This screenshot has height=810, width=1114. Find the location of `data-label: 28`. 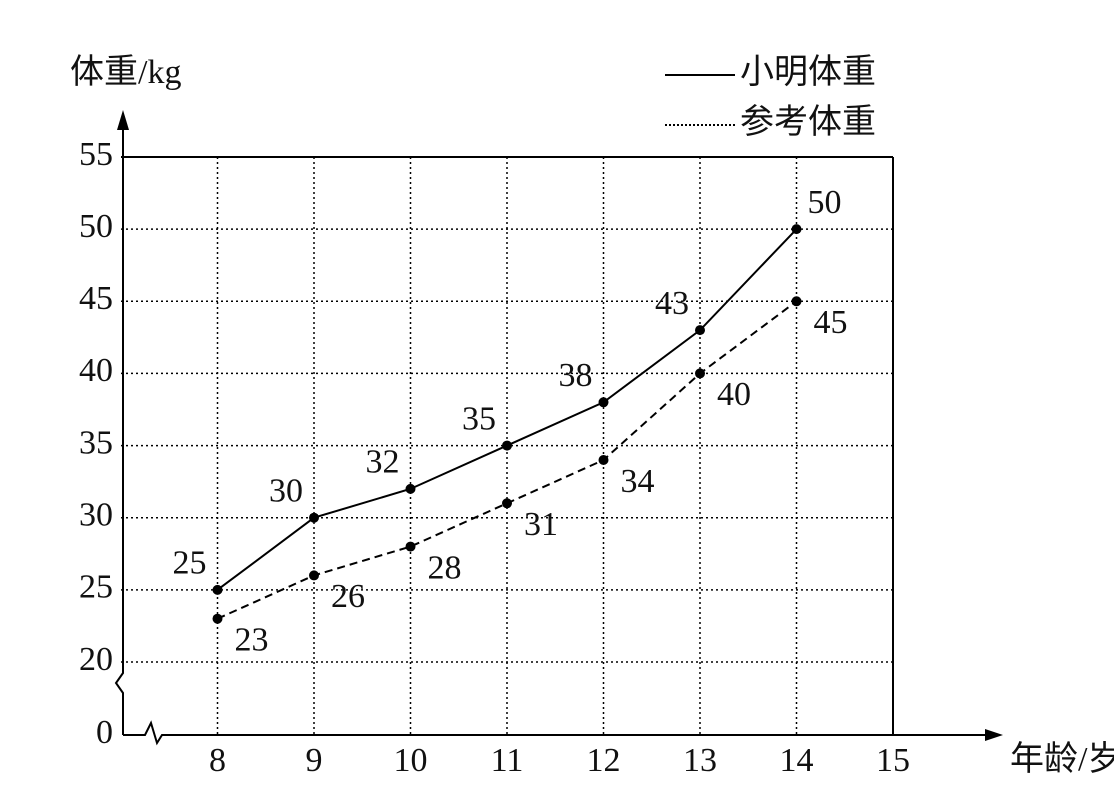

data-label: 28 is located at coordinates (445, 567).